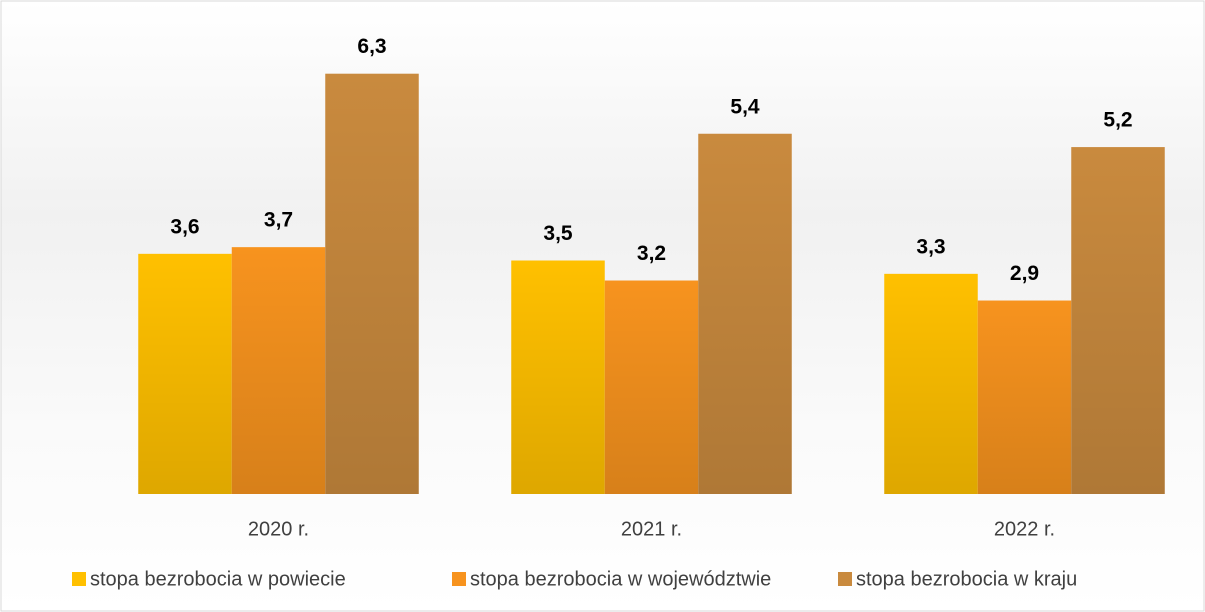 This screenshot has width=1205, height=612. I want to click on data-label: 5,2, so click(1117, 120).